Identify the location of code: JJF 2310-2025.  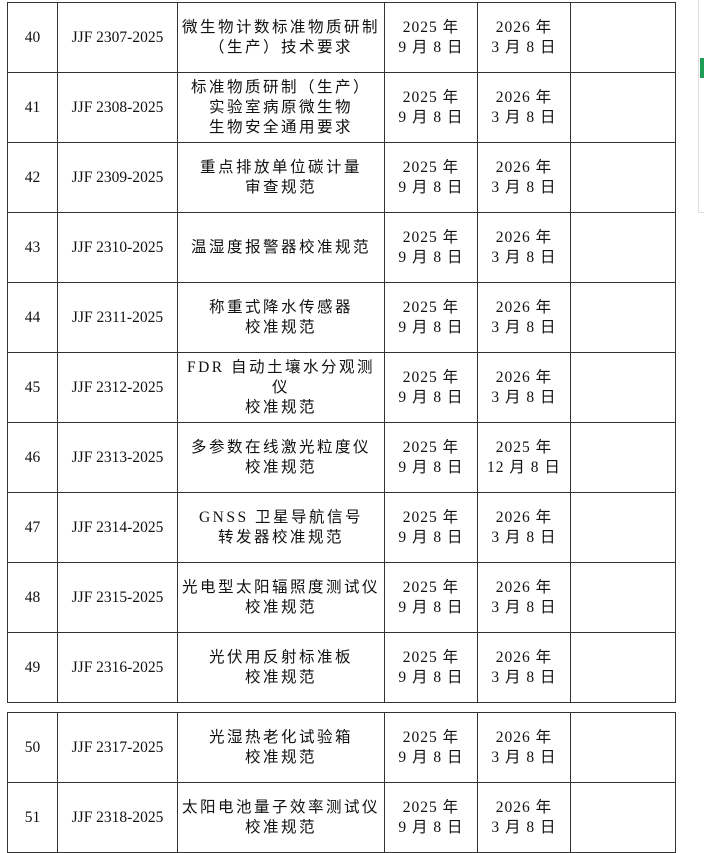
(117, 247).